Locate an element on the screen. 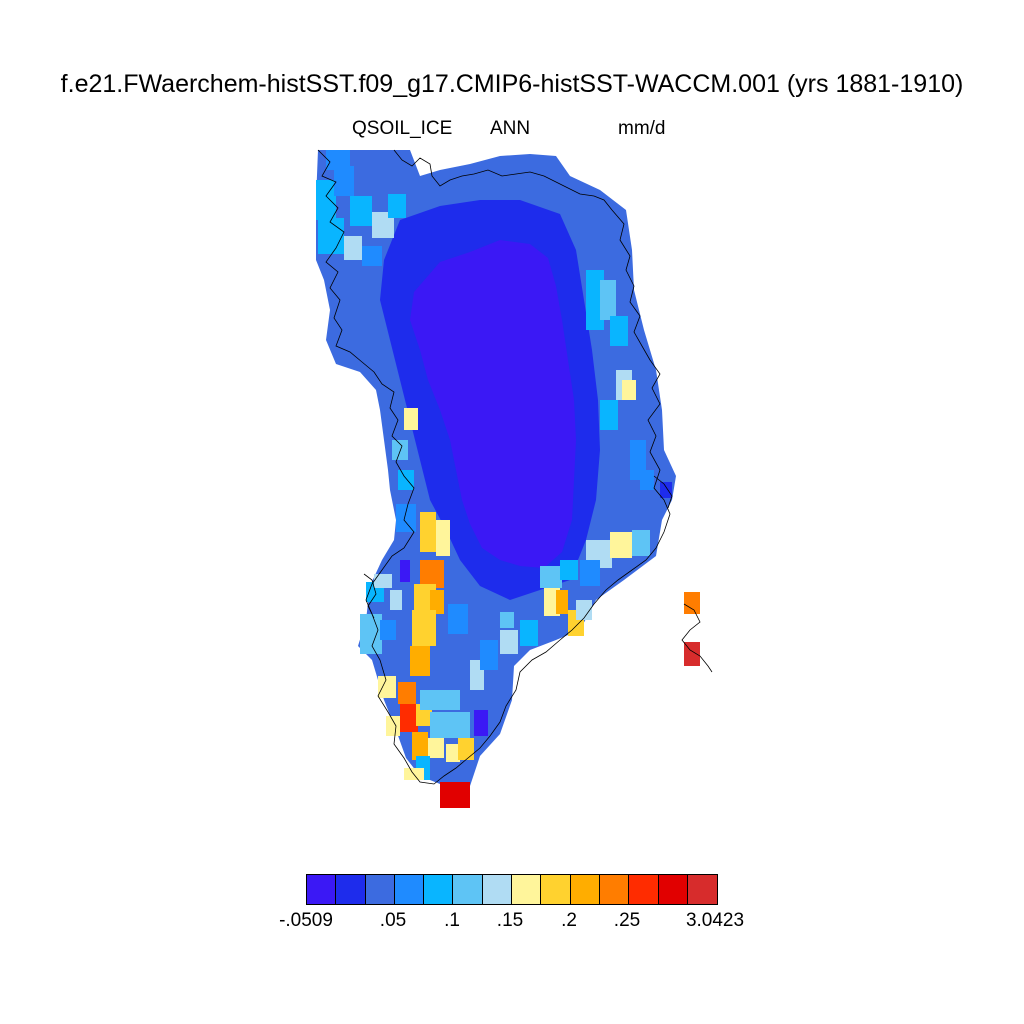 This screenshot has width=1024, height=1024. ice-sheet-region is located at coordinates (493, 404).